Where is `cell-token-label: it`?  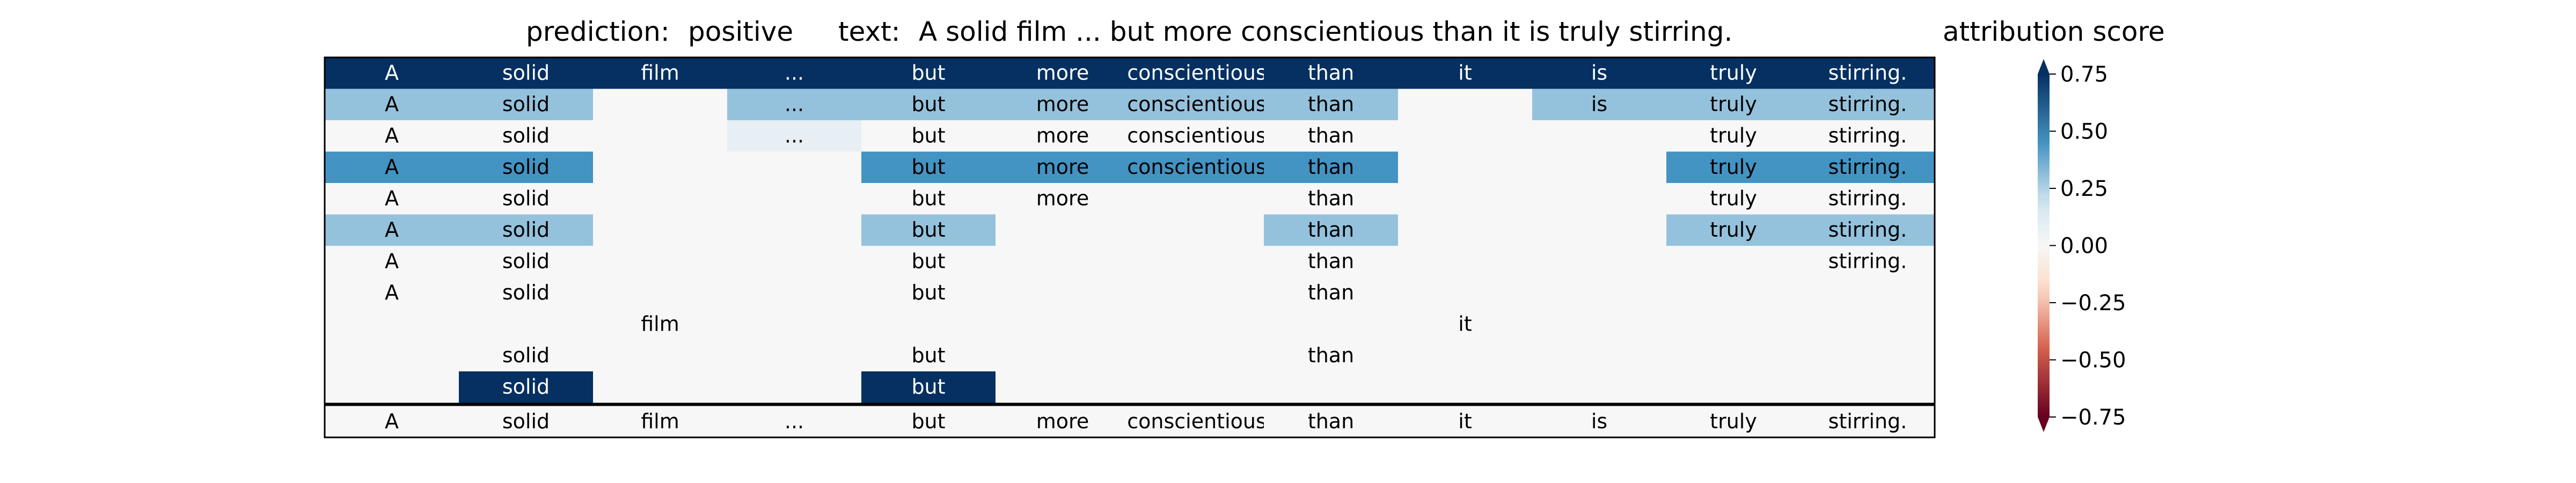 cell-token-label: it is located at coordinates (1465, 72).